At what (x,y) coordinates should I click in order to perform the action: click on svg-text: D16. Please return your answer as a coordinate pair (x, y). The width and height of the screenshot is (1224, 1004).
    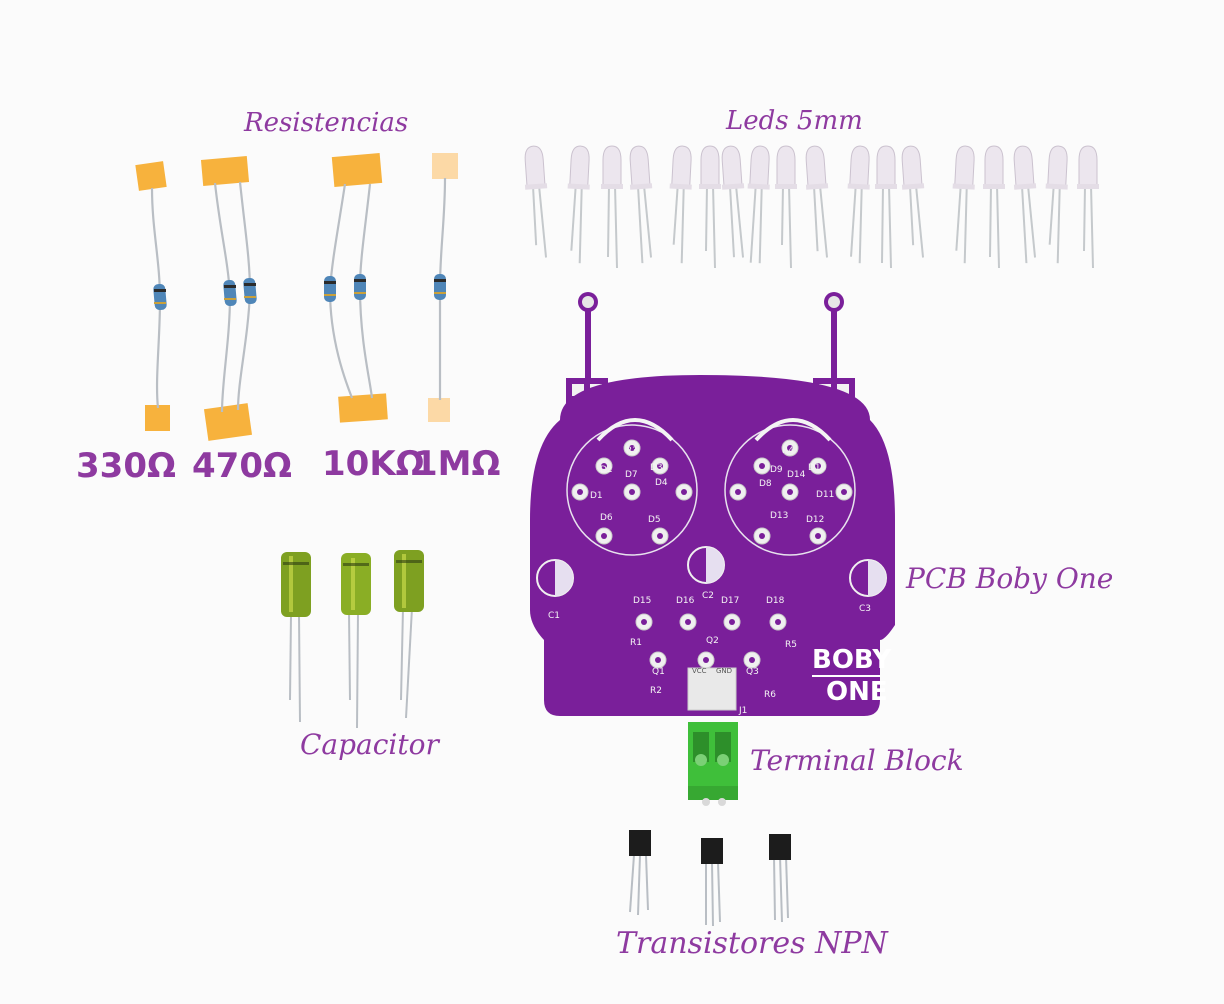
    Looking at the image, I should click on (685, 601).